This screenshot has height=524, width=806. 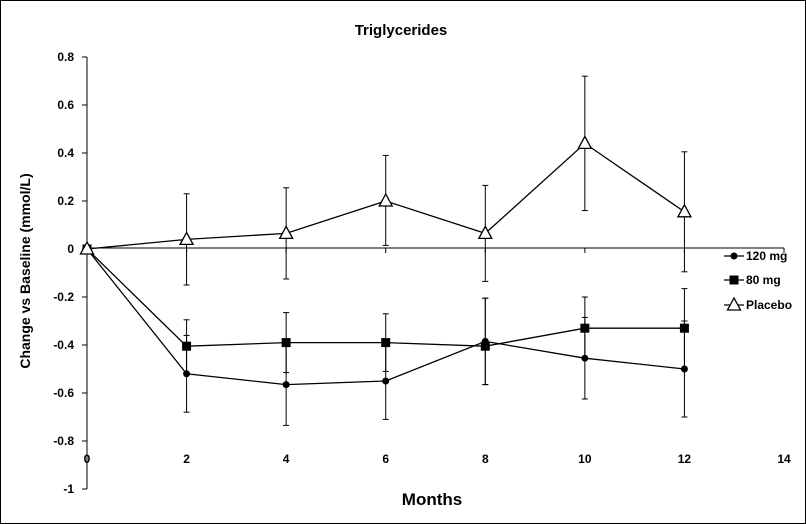 What do you see at coordinates (734, 303) in the screenshot?
I see `legend-placebo-marker` at bounding box center [734, 303].